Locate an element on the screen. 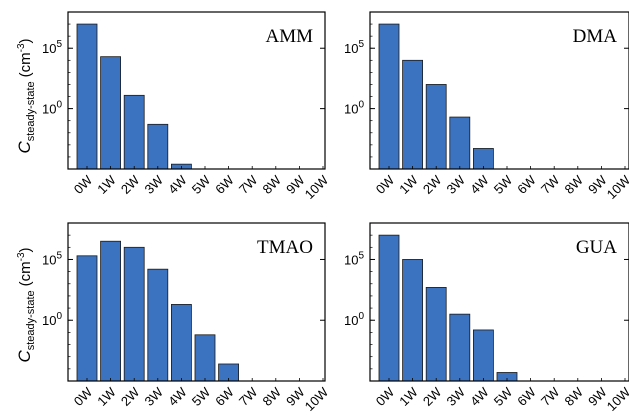  panel-label: DMA is located at coordinates (595, 36).